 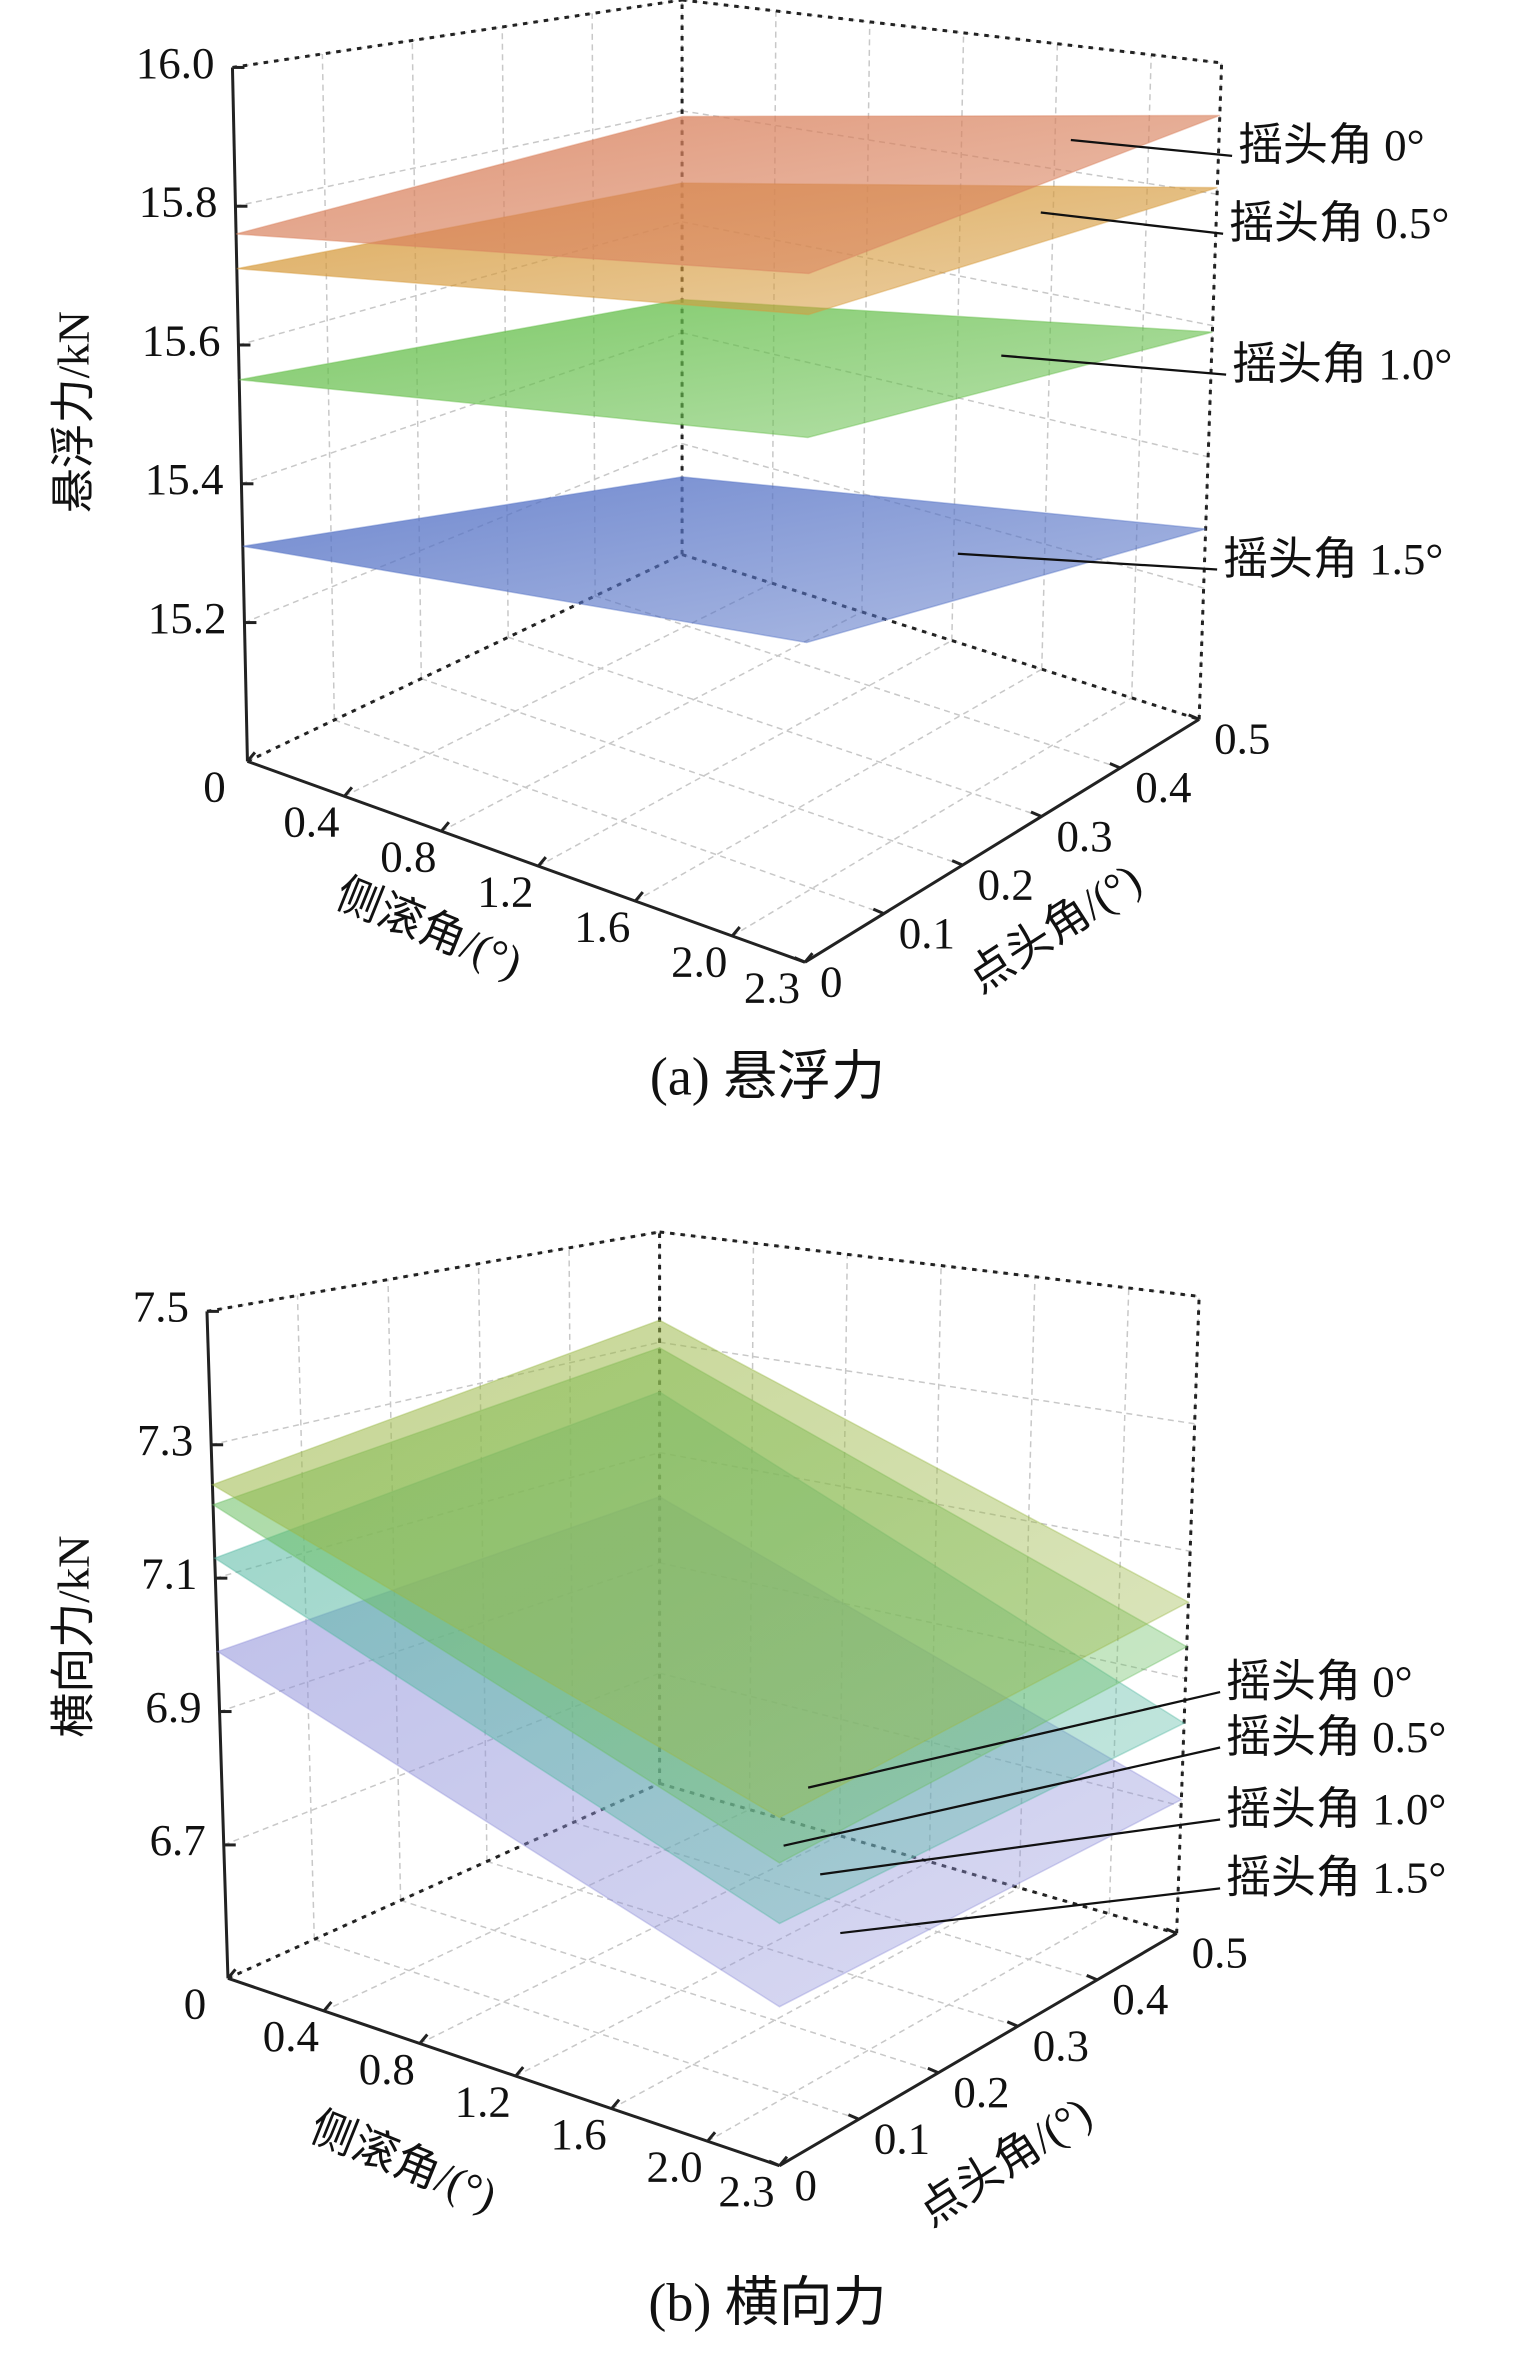 What do you see at coordinates (1319, 1681) in the screenshot?
I see `legend-label: 摇头角 0°` at bounding box center [1319, 1681].